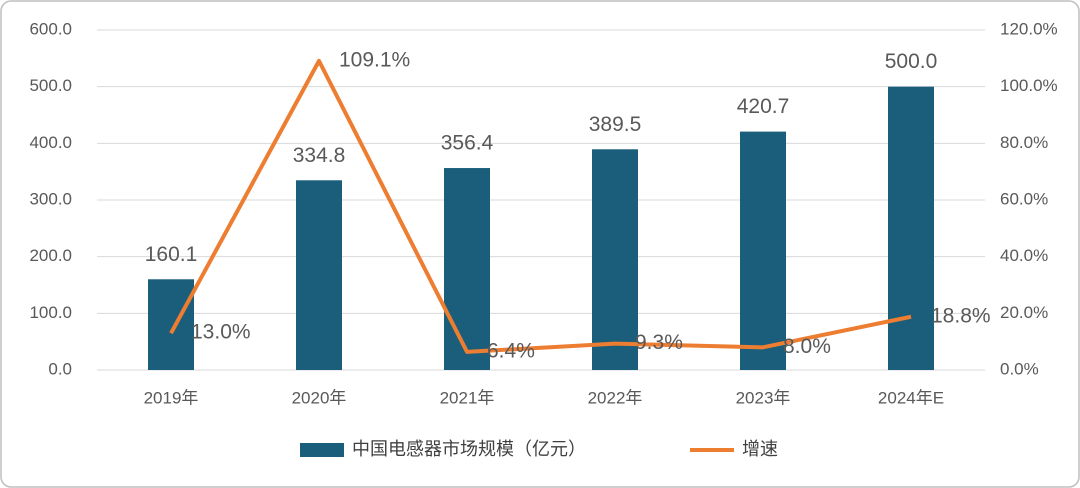 This screenshot has height=488, width=1080. I want to click on y2-tick-label: 40.0%, so click(1024, 255).